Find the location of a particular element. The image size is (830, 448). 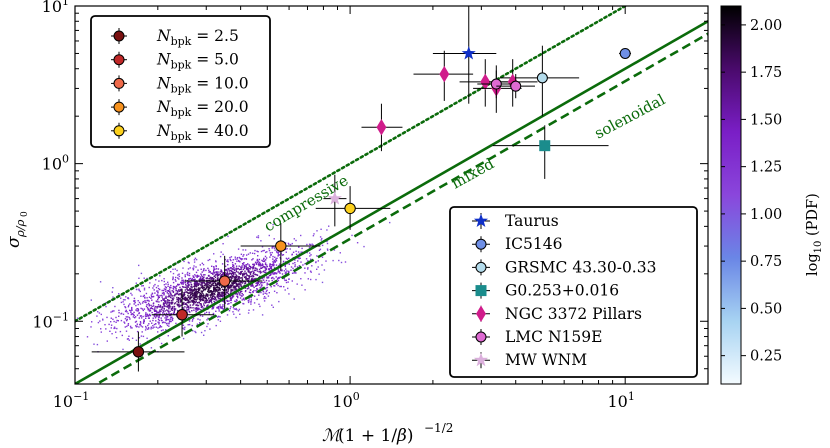

observation-legend-box is located at coordinates (573, 292).